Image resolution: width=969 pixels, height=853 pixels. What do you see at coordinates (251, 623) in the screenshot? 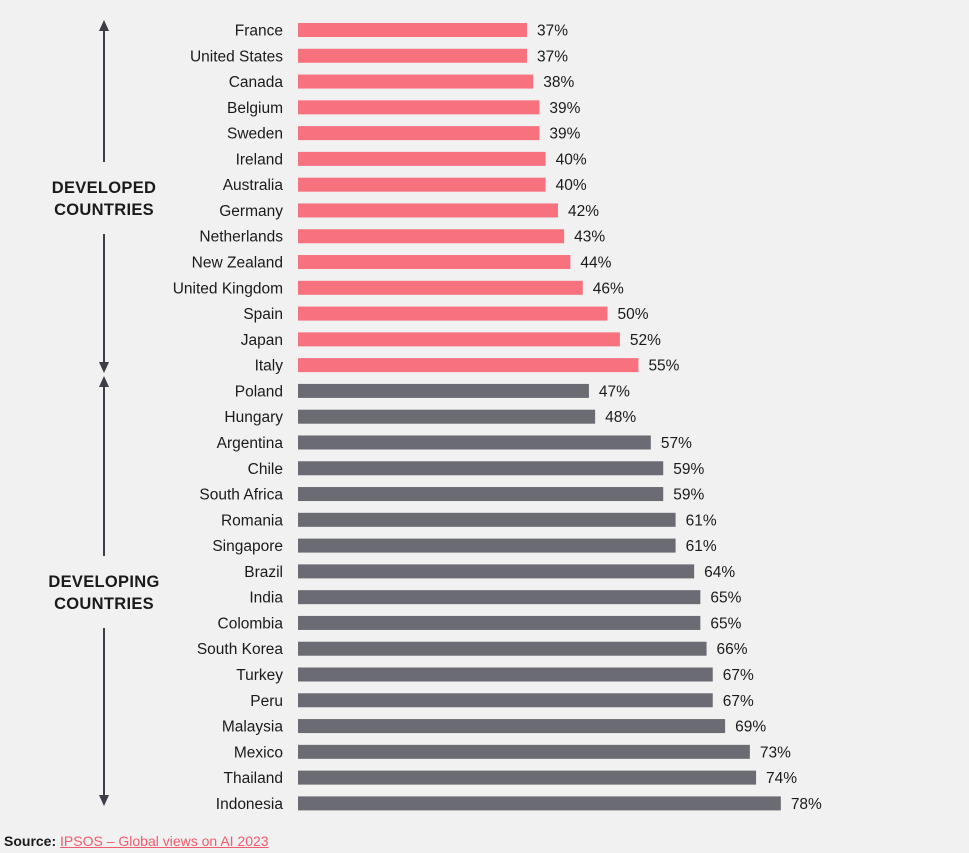
I see `category-label: Colombia` at bounding box center [251, 623].